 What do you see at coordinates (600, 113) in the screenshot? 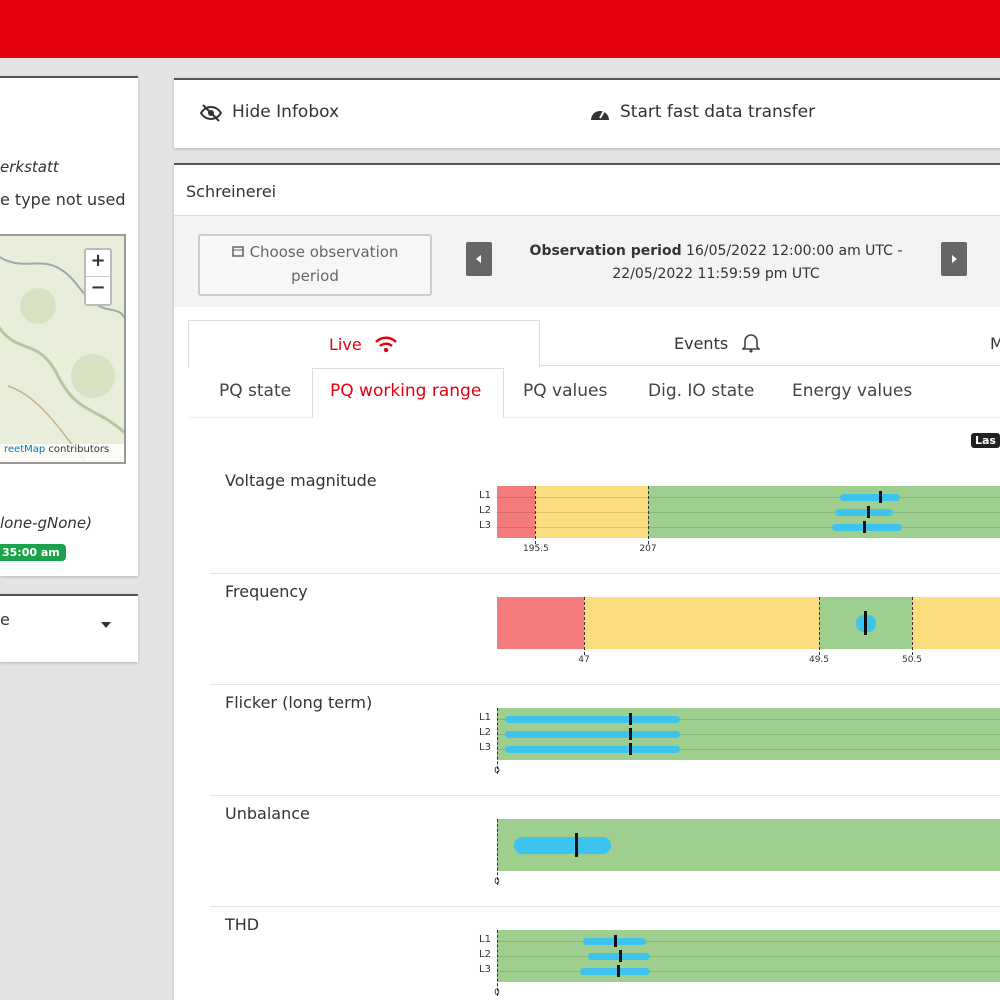
I see `gauge-icon` at bounding box center [600, 113].